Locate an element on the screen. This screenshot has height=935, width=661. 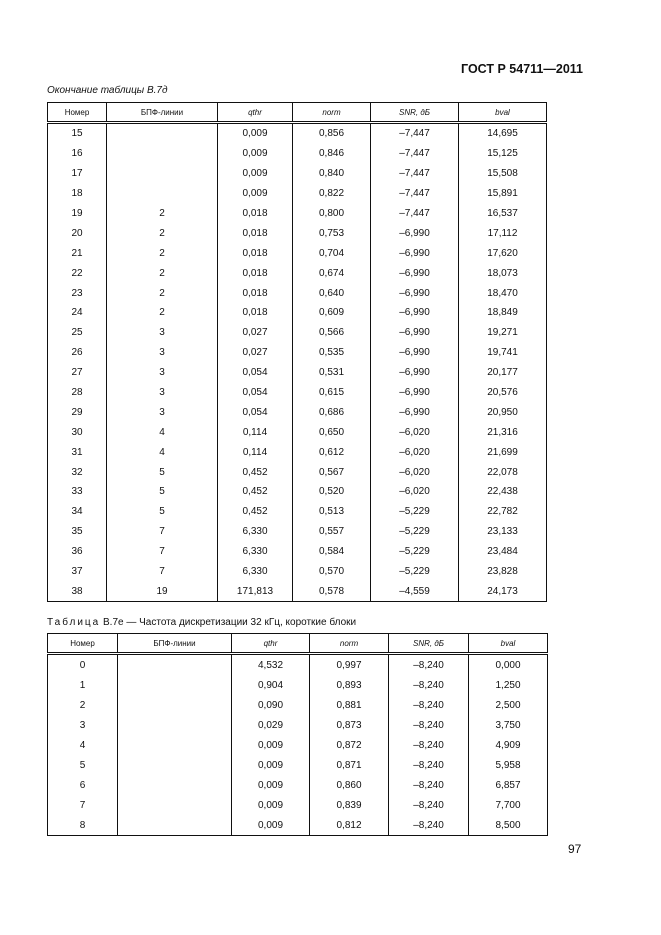
cell-number: 0 is located at coordinates (82, 664).